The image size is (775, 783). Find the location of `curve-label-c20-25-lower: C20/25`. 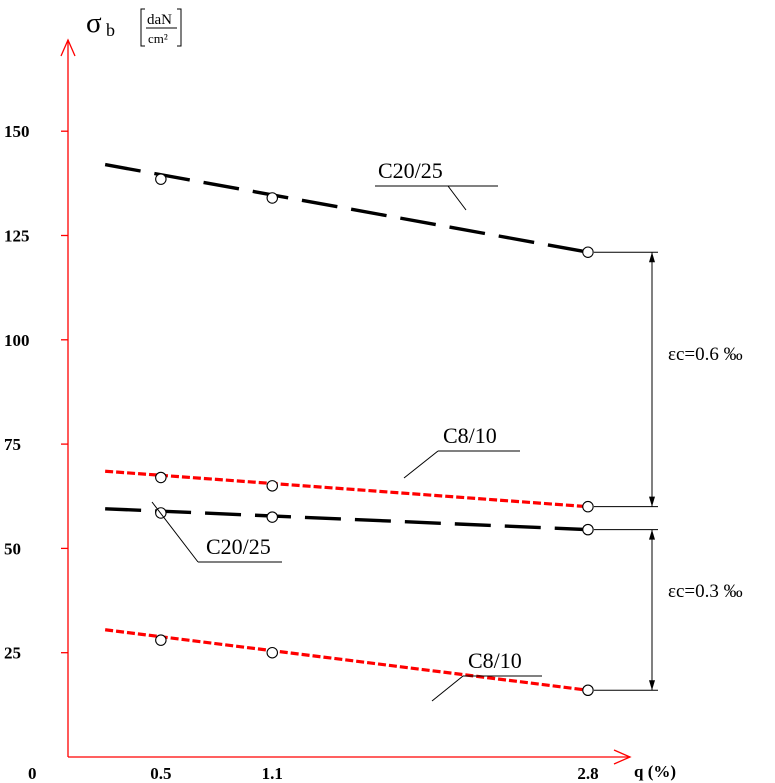

curve-label-c20-25-lower: C20/25 is located at coordinates (216, 532).